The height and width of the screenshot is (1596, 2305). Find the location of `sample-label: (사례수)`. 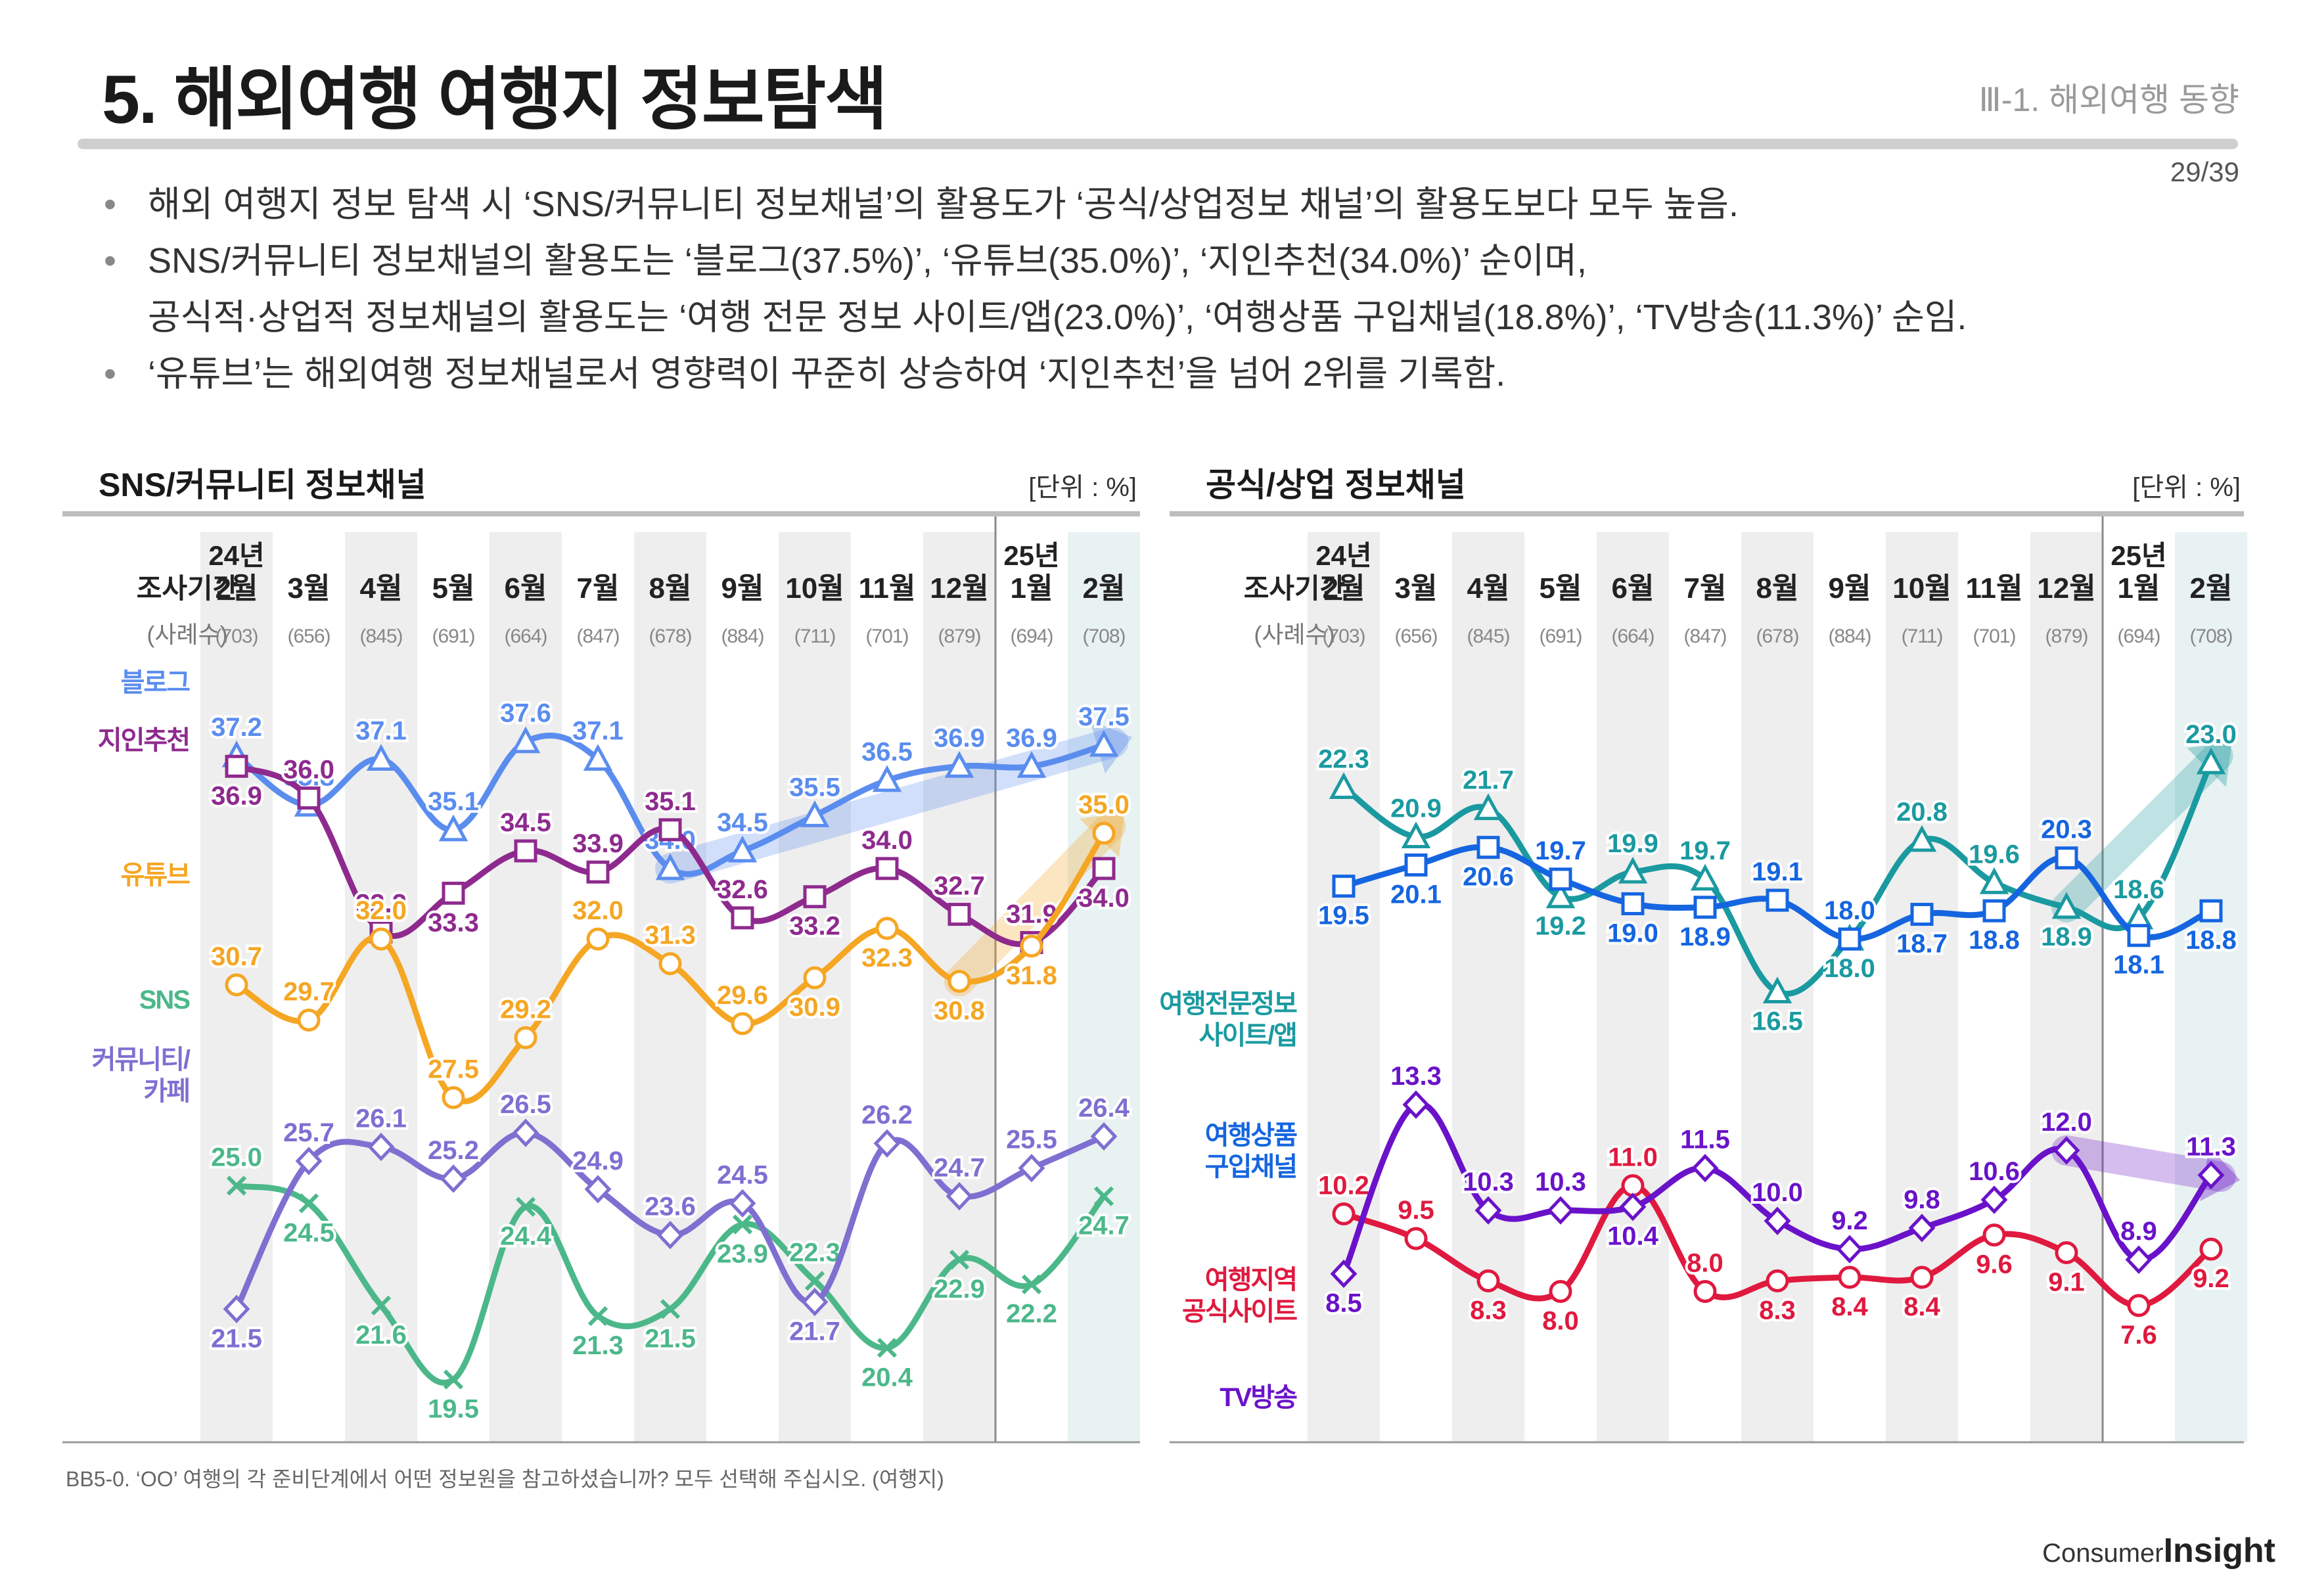

sample-label: (사례수) is located at coordinates (1294, 634).